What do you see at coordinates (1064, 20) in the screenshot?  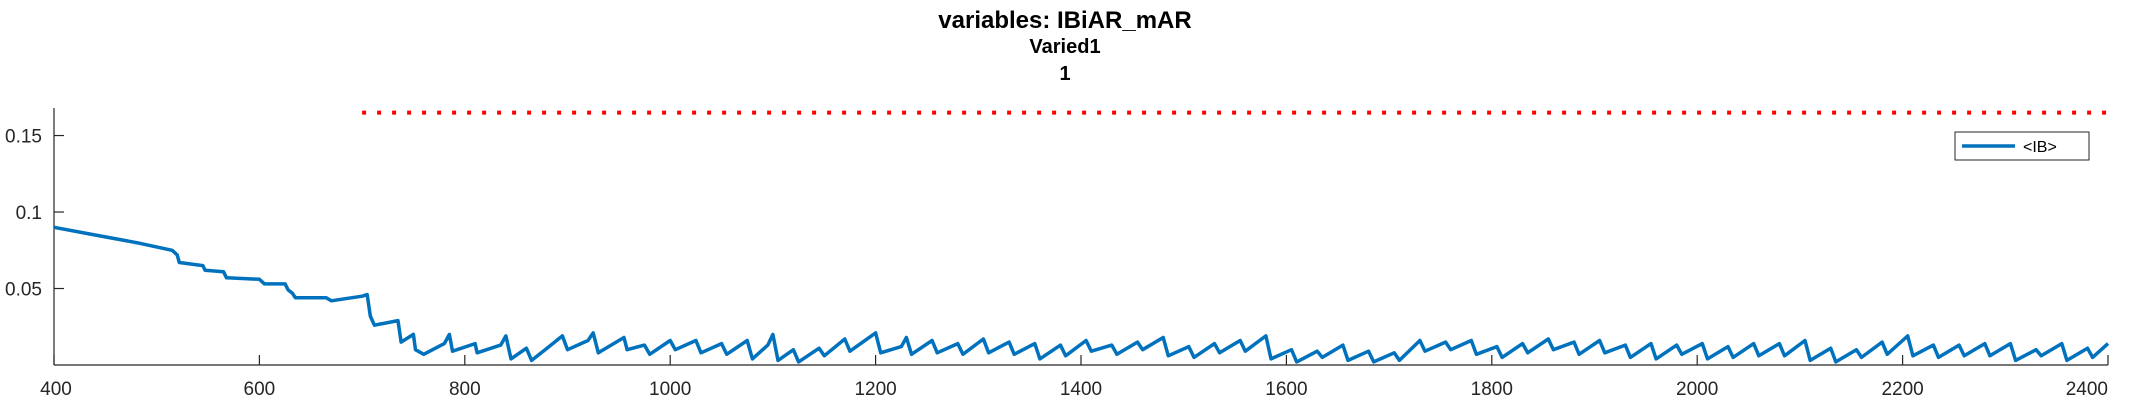 I see `chart-title: variables: IBiAR_mAR` at bounding box center [1064, 20].